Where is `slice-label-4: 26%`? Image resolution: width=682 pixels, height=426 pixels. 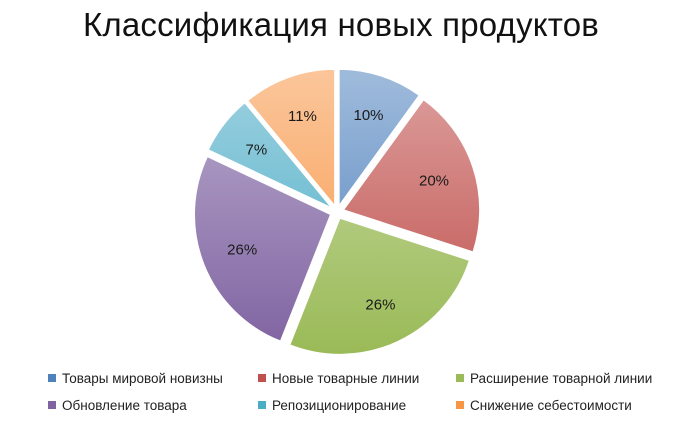 slice-label-4: 26% is located at coordinates (242, 250).